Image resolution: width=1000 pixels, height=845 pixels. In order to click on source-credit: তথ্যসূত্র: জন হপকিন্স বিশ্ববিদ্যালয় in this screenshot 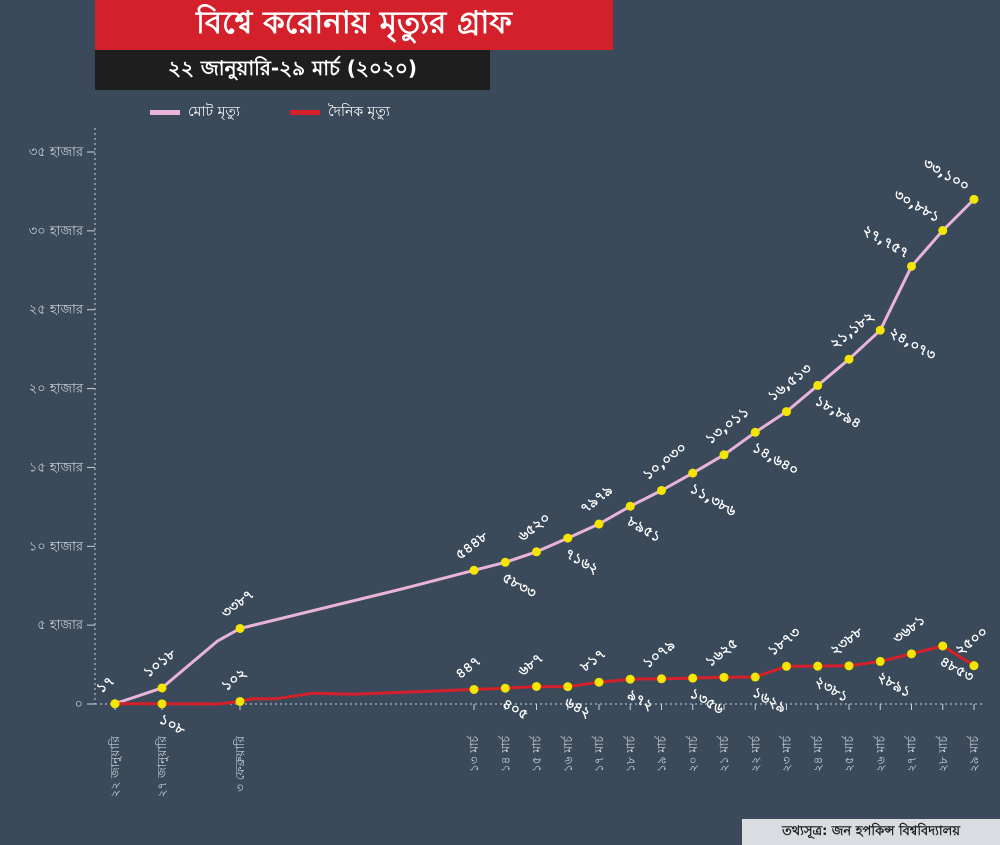, I will do `click(871, 832)`.